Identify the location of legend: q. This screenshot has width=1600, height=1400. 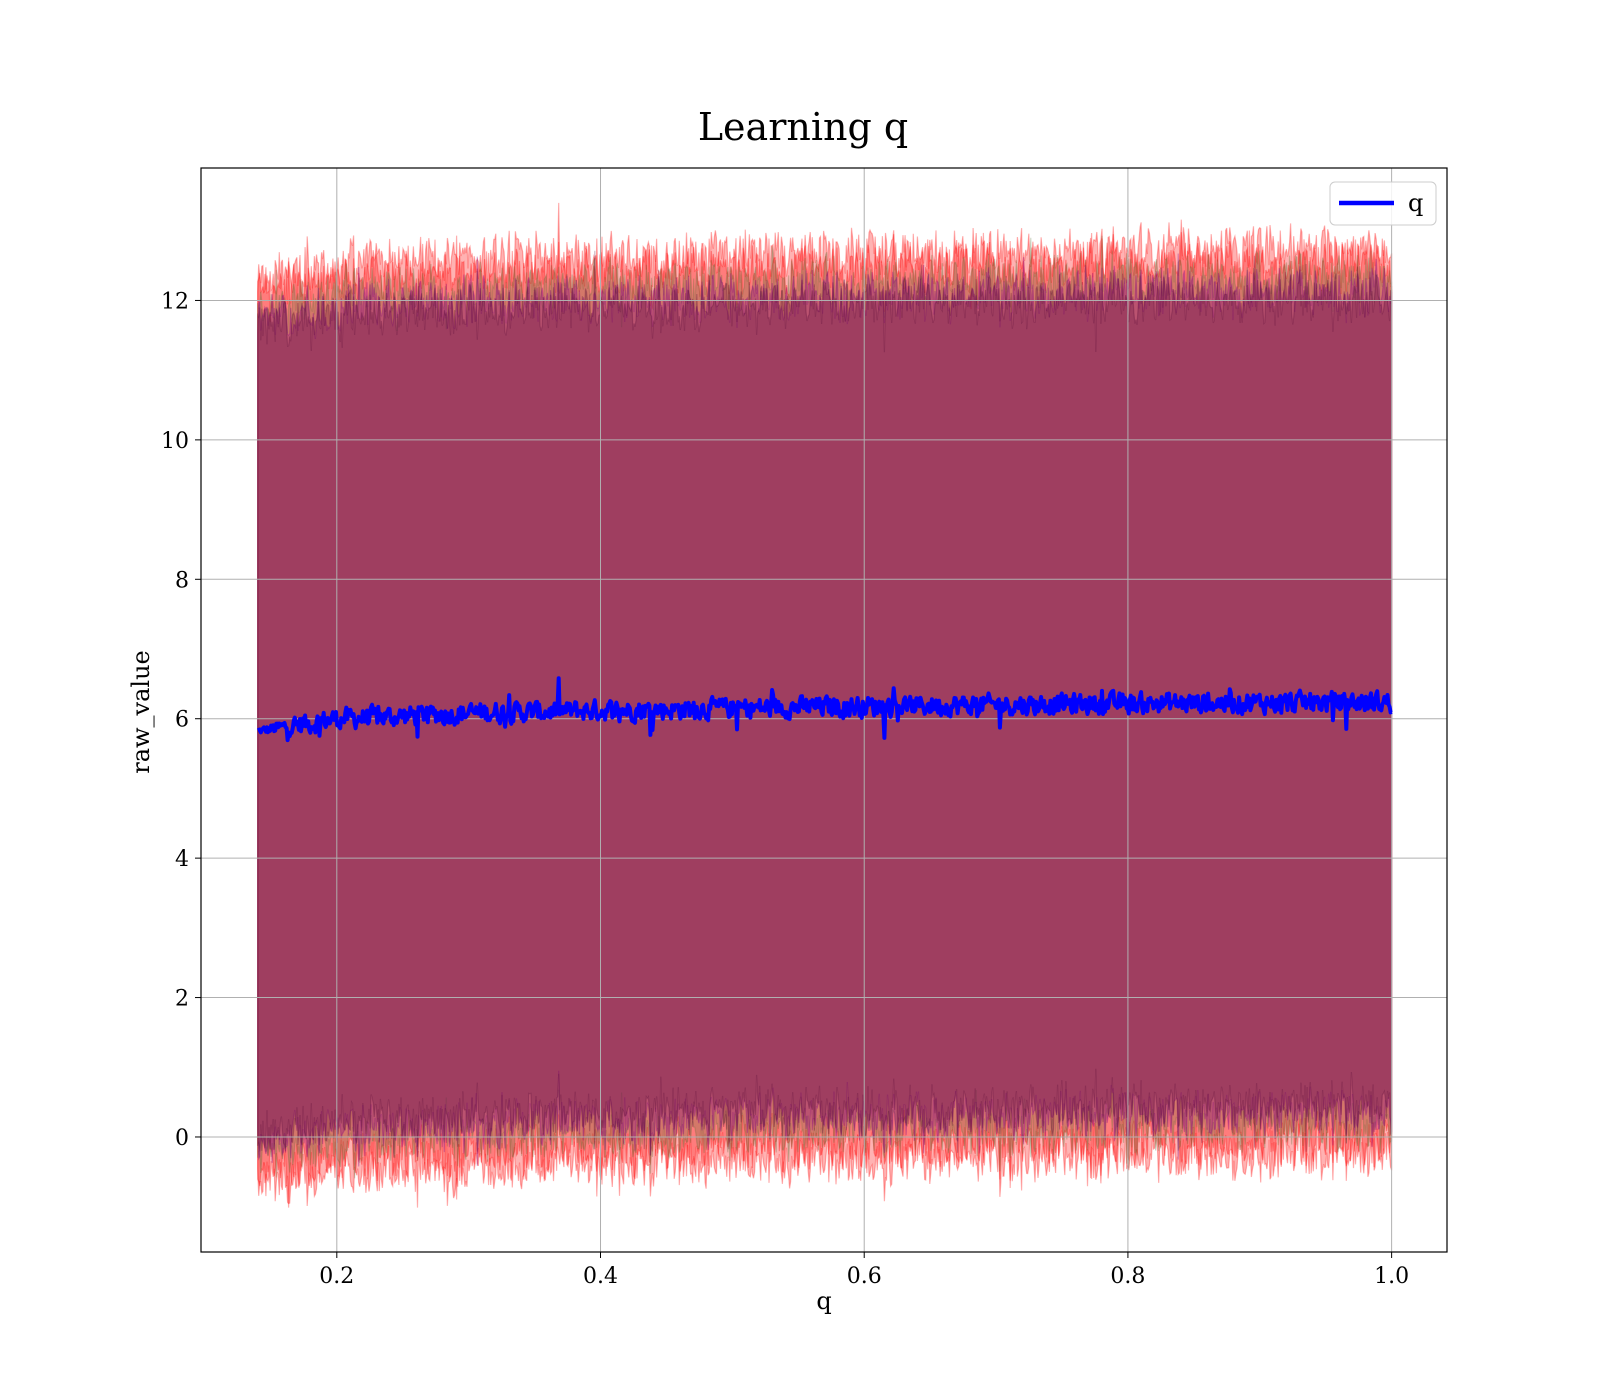
(1383, 203).